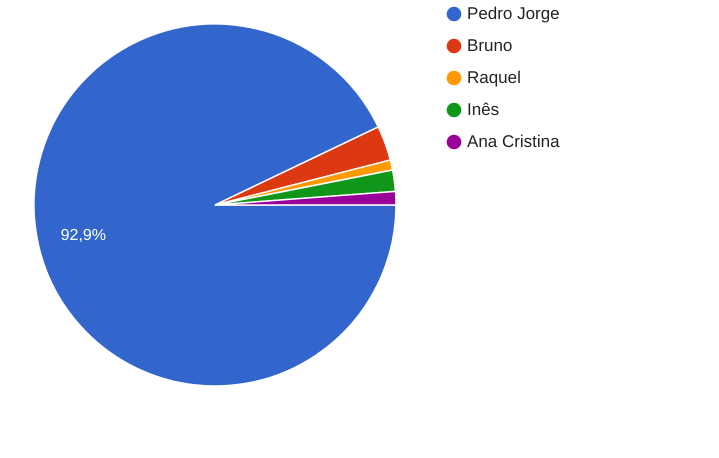 The height and width of the screenshot is (458, 719). What do you see at coordinates (489, 45) in the screenshot?
I see `legend-label: Bruno` at bounding box center [489, 45].